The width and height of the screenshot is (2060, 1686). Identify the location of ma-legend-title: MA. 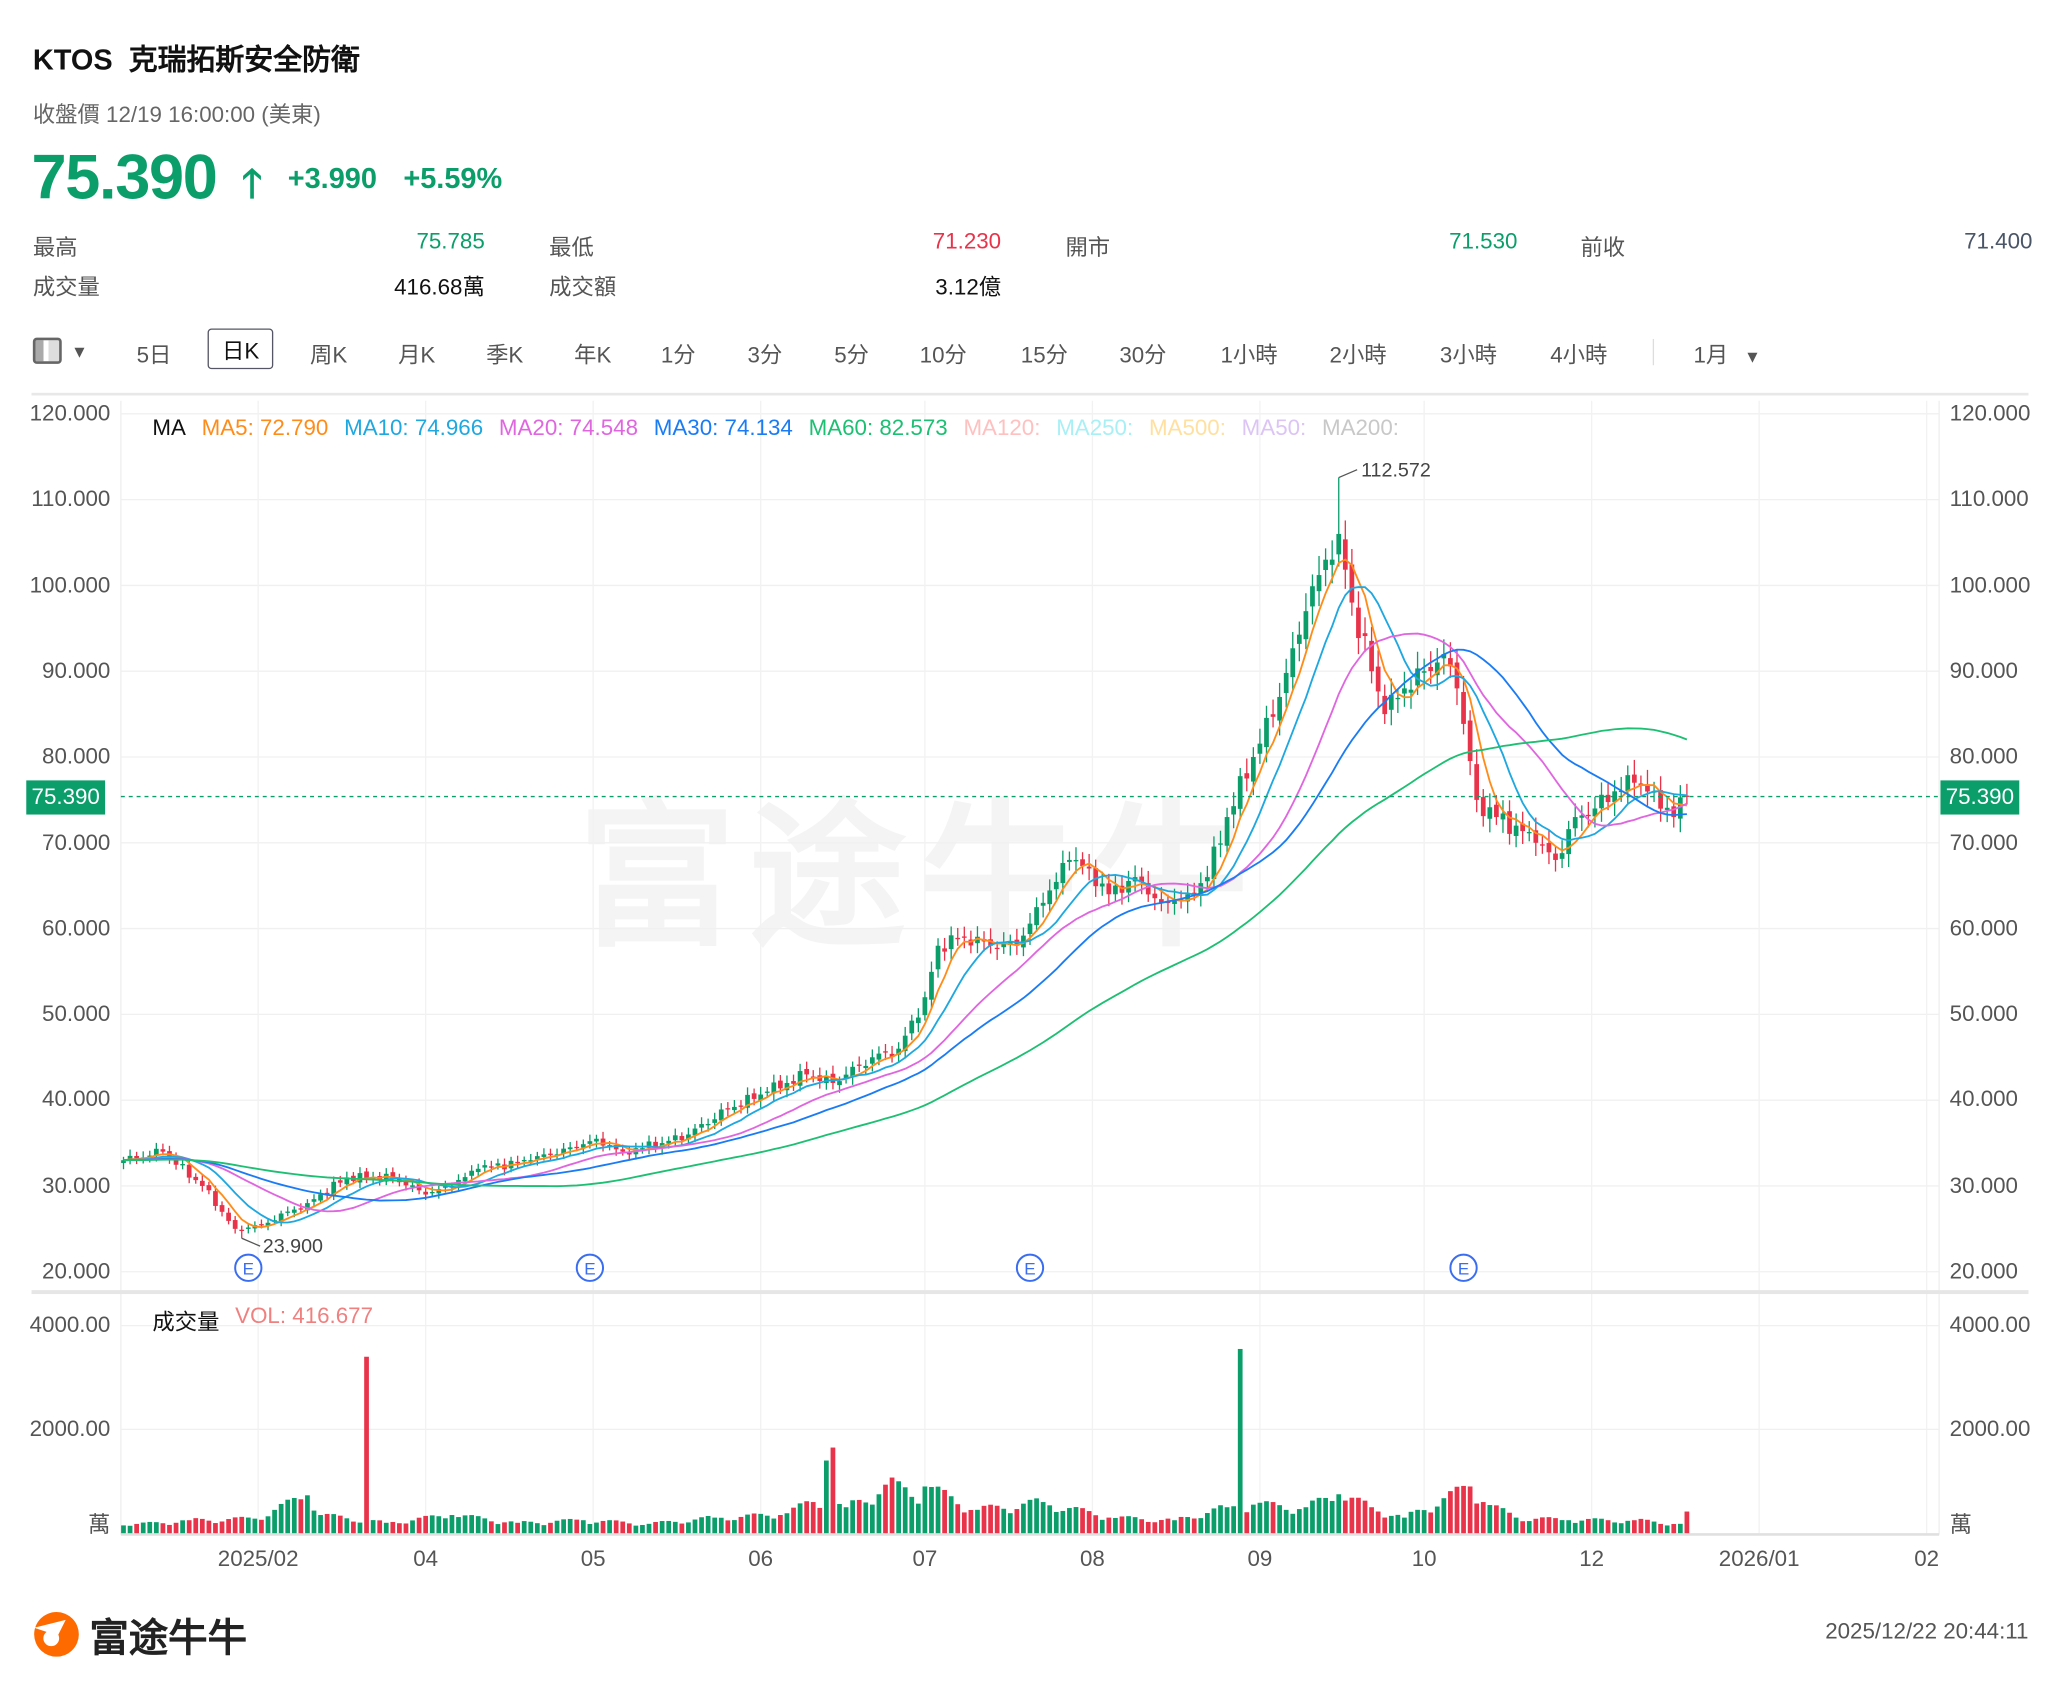
(169, 428).